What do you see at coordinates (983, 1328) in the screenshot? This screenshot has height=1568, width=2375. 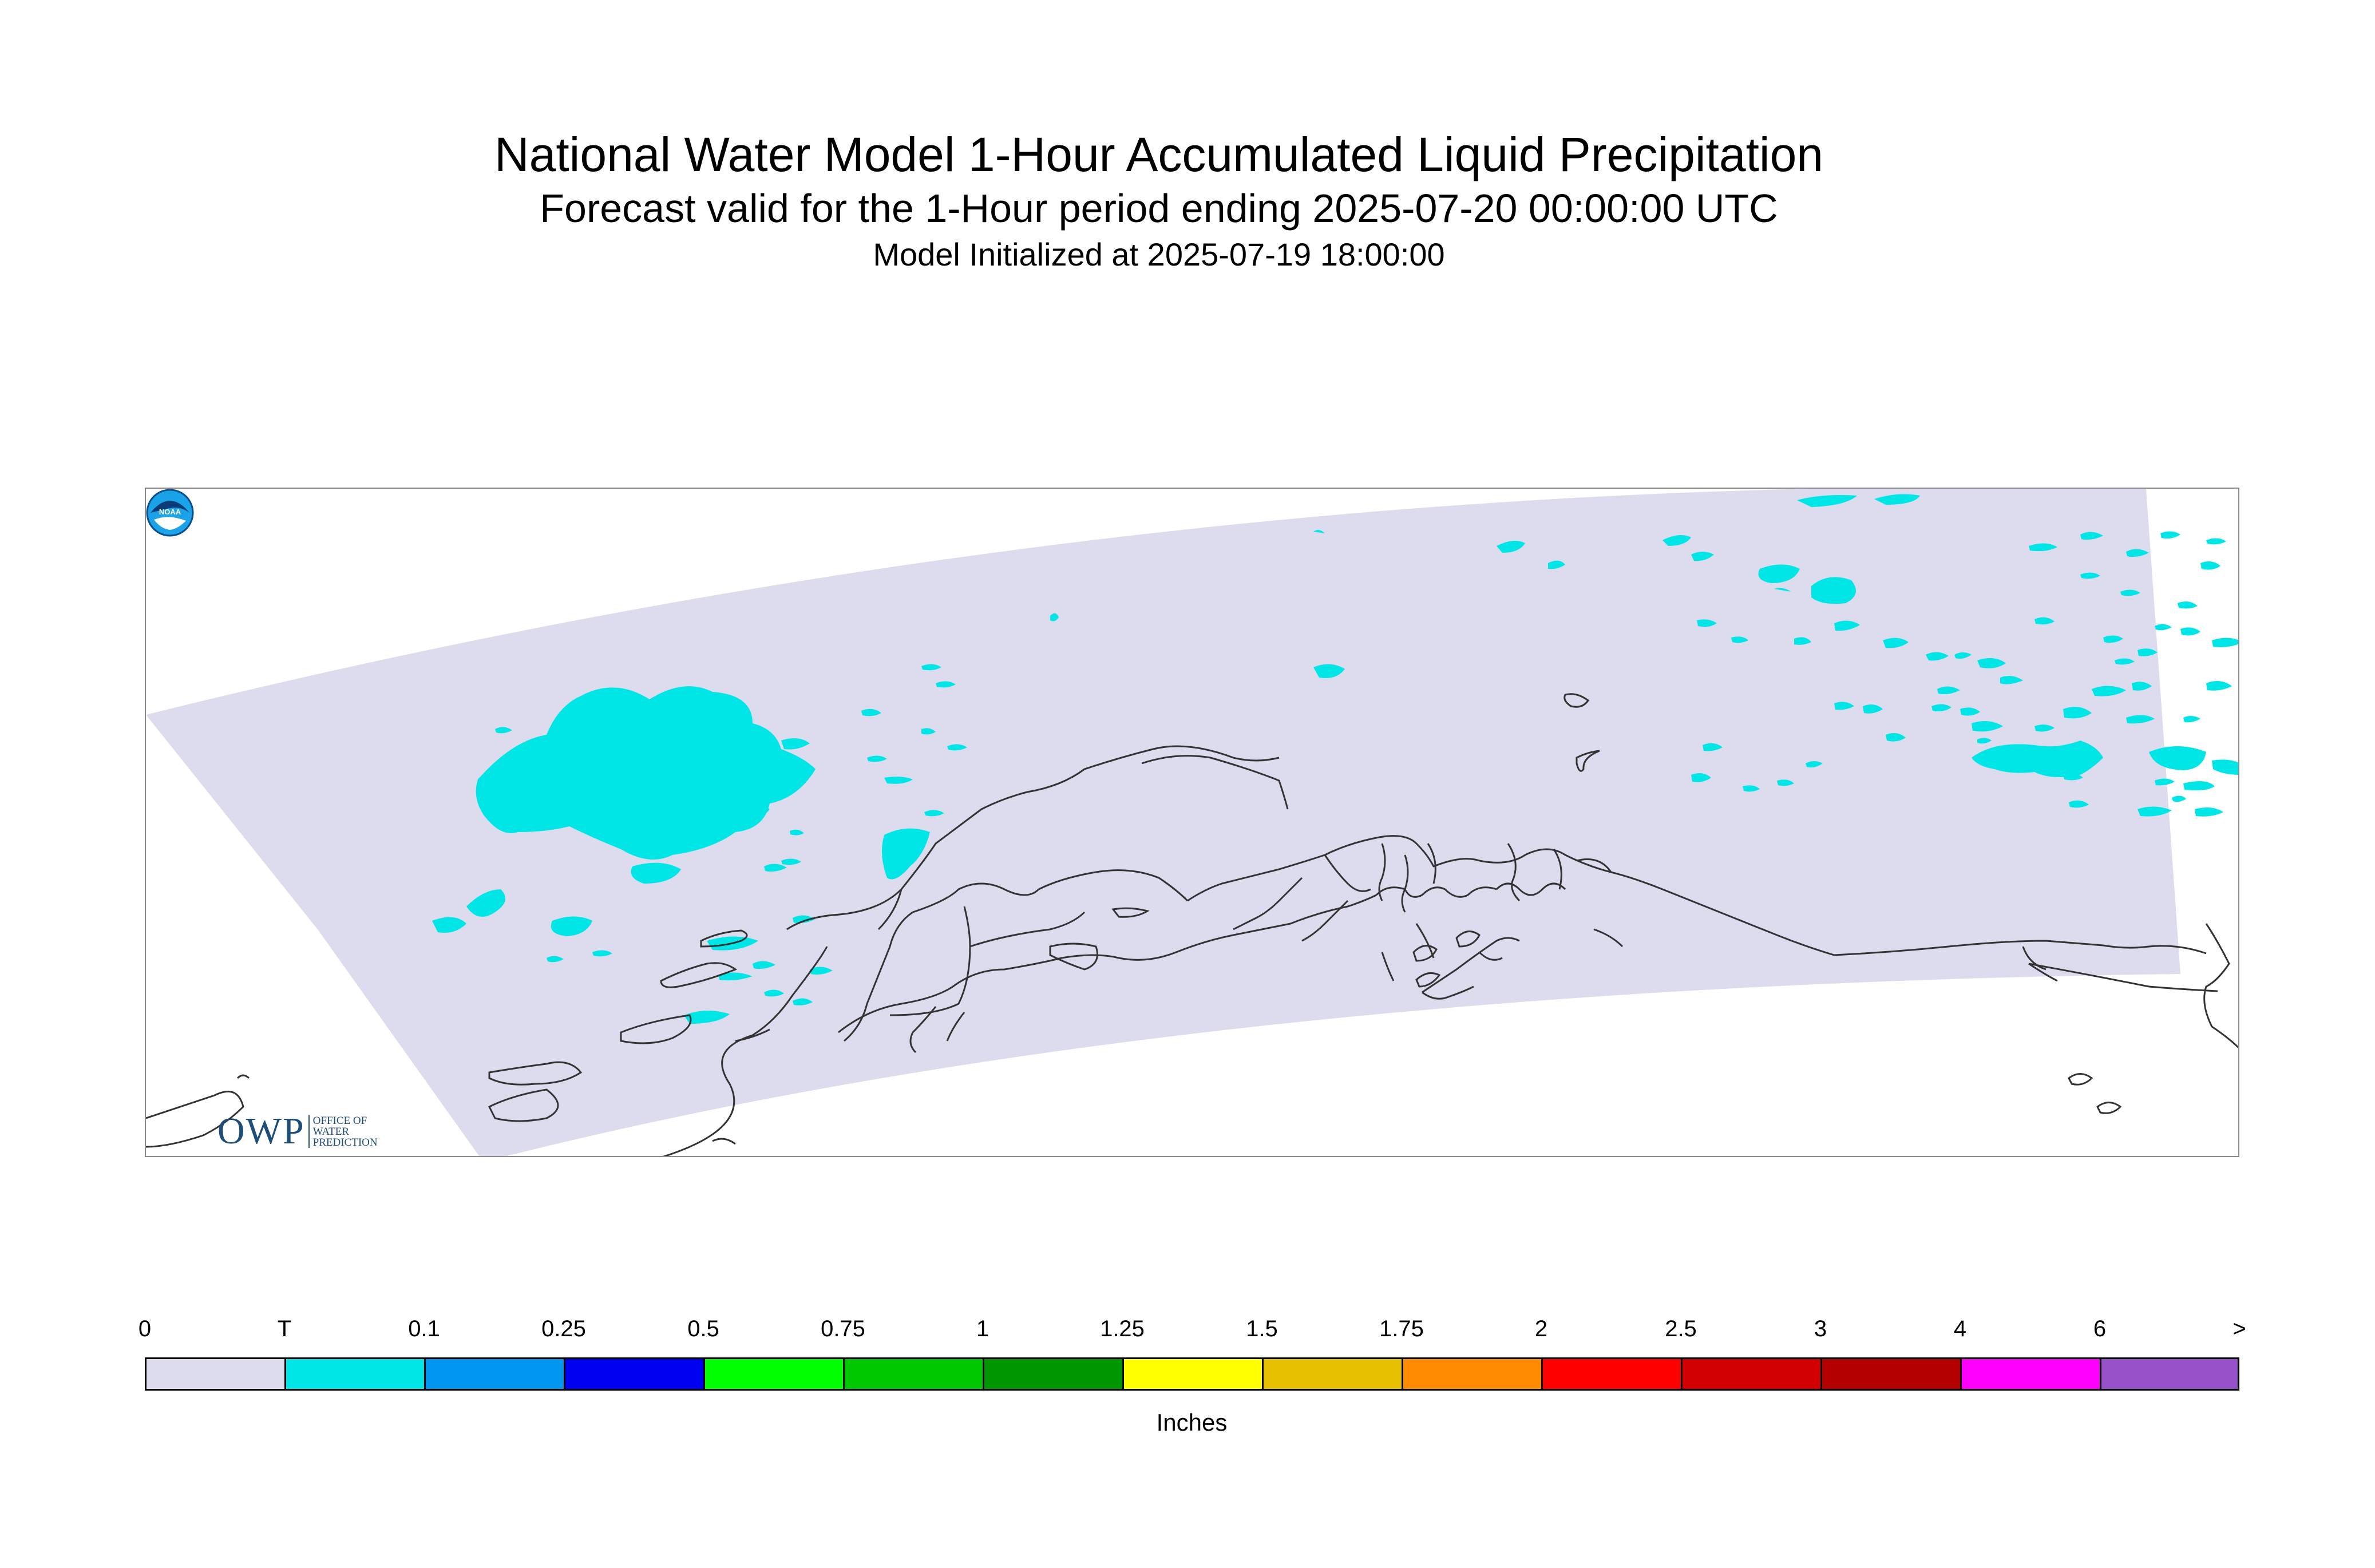 I see `legend-tick-label: 1` at bounding box center [983, 1328].